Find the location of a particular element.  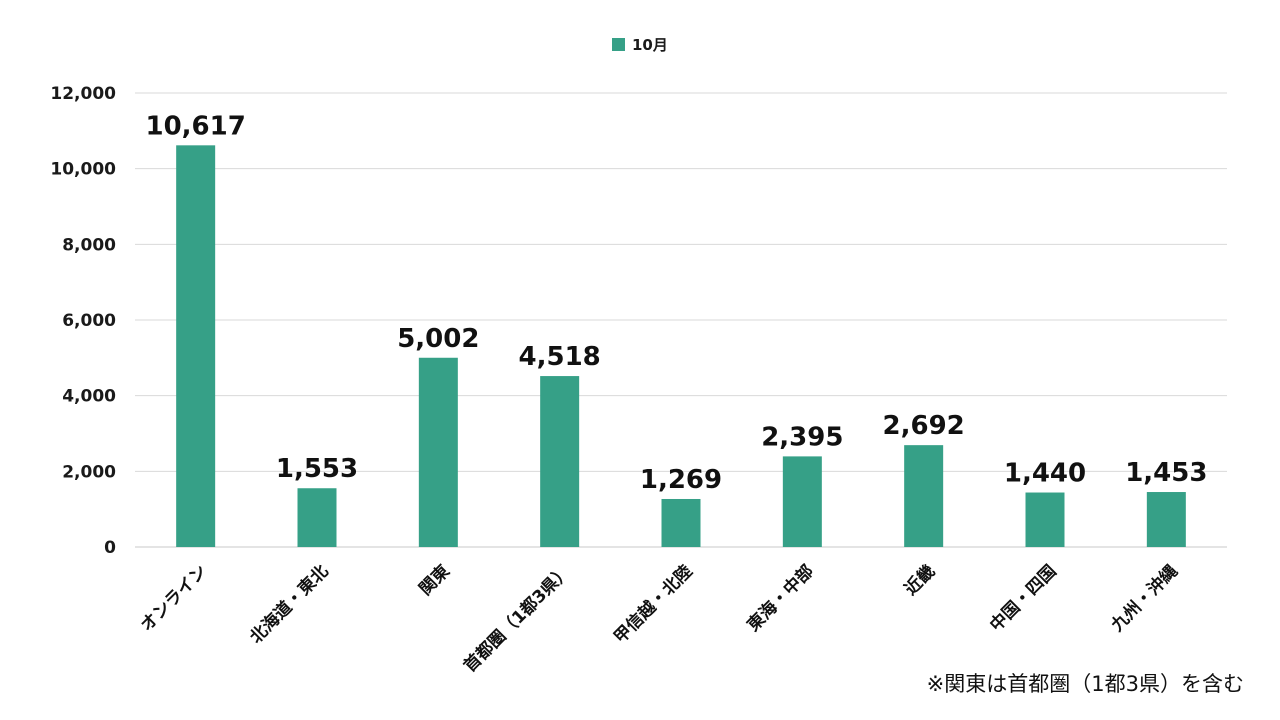

data-label: 1,553 is located at coordinates (317, 469).